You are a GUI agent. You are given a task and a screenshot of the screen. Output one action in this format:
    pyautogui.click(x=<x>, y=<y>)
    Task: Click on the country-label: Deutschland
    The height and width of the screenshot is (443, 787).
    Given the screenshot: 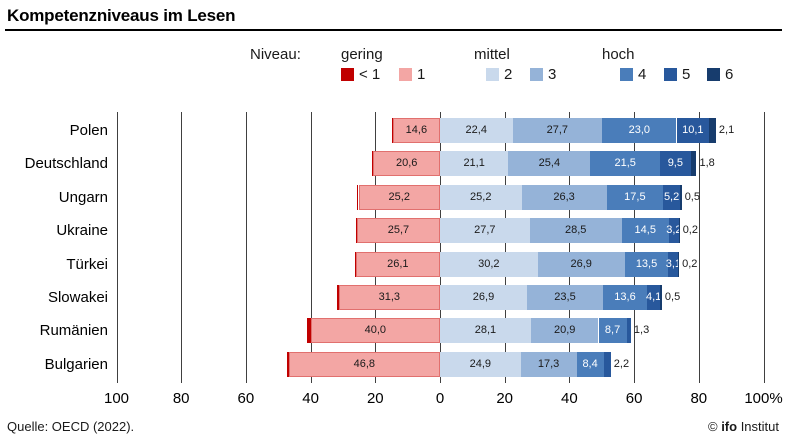 What is the action you would take?
    pyautogui.click(x=66, y=164)
    